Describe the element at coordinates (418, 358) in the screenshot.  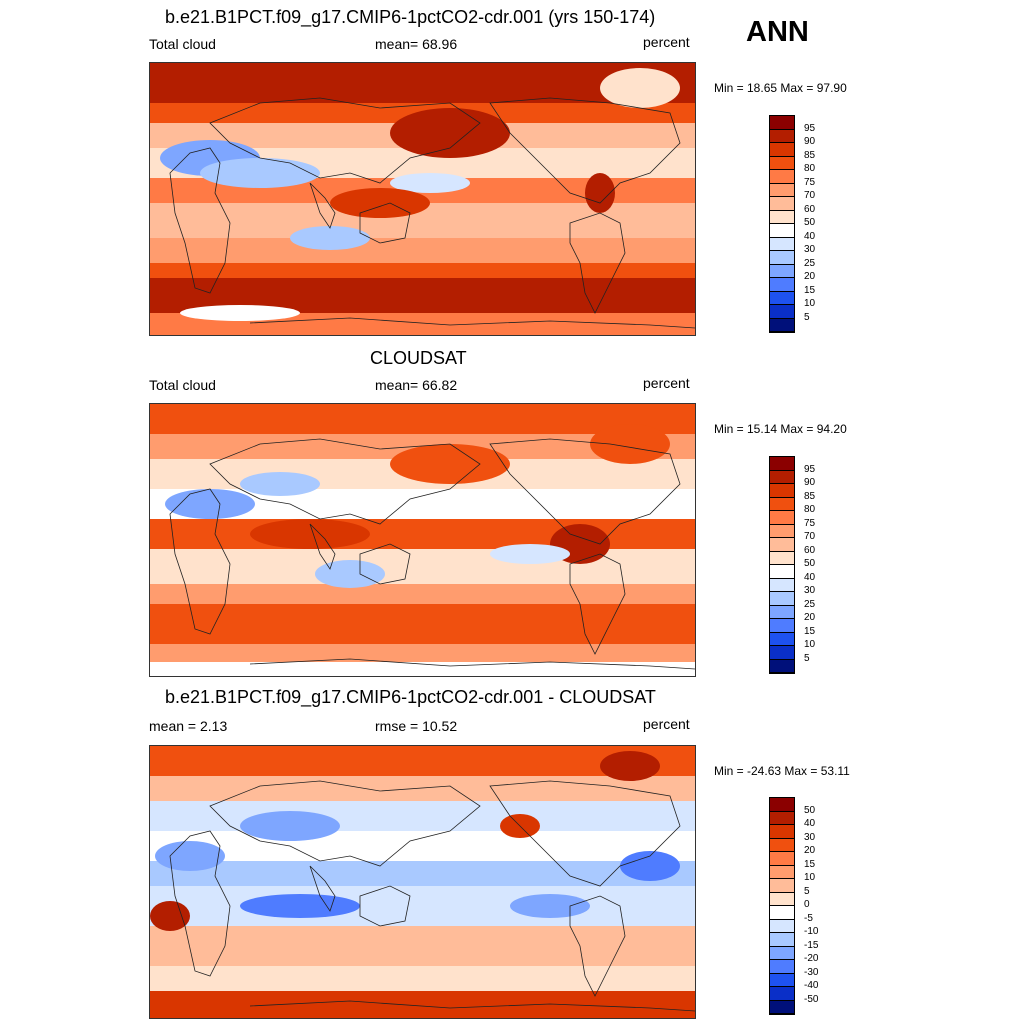
I see `panel-title: CLOUDSAT` at that location.